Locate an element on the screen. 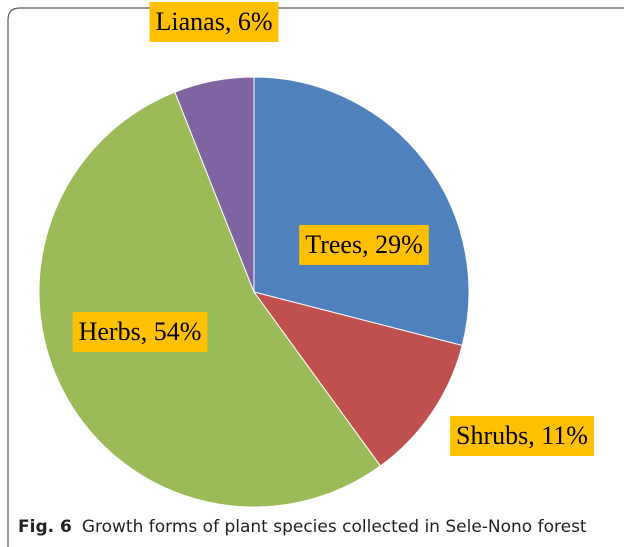 The height and width of the screenshot is (547, 624). data-label: Herbs, 54% is located at coordinates (140, 331).